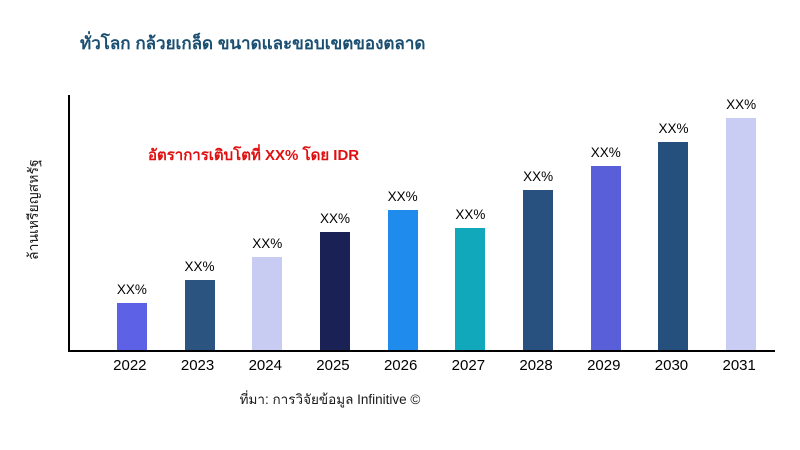 The image size is (800, 450). What do you see at coordinates (536, 365) in the screenshot?
I see `x-tick-2028: 2028` at bounding box center [536, 365].